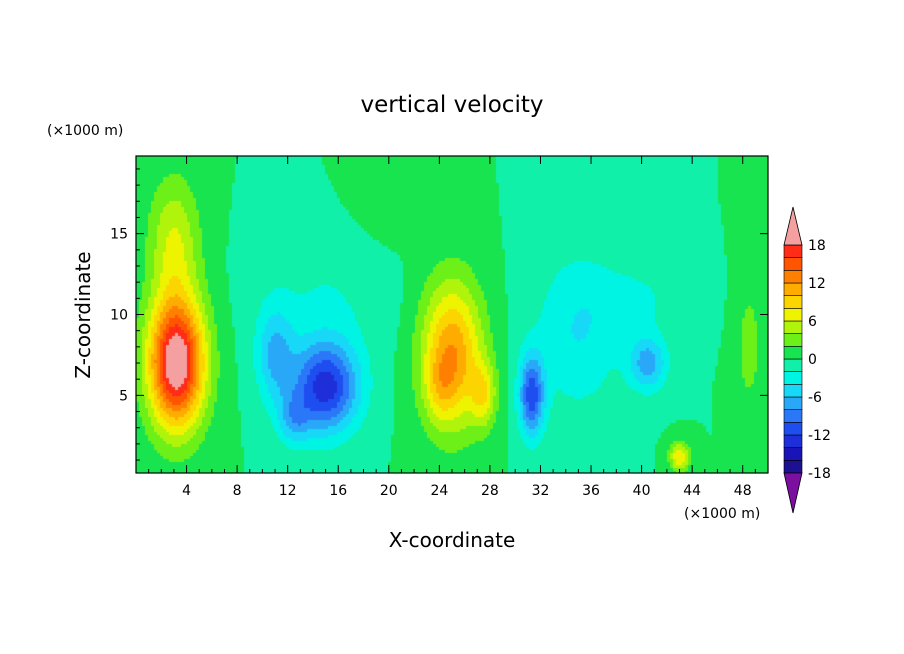 This screenshot has height=654, width=904. Describe the element at coordinates (119, 316) in the screenshot. I see `y-tick-label: 10` at that location.